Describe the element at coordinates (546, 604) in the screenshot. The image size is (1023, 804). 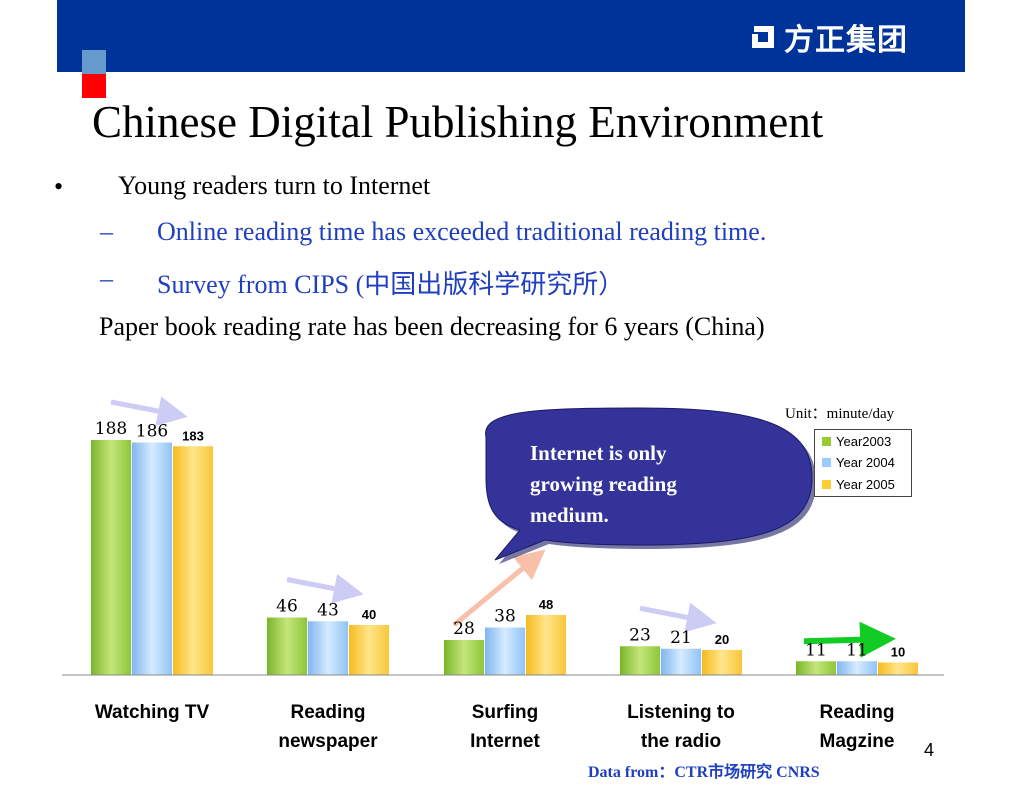
I see `data-label-2-2: 48` at that location.